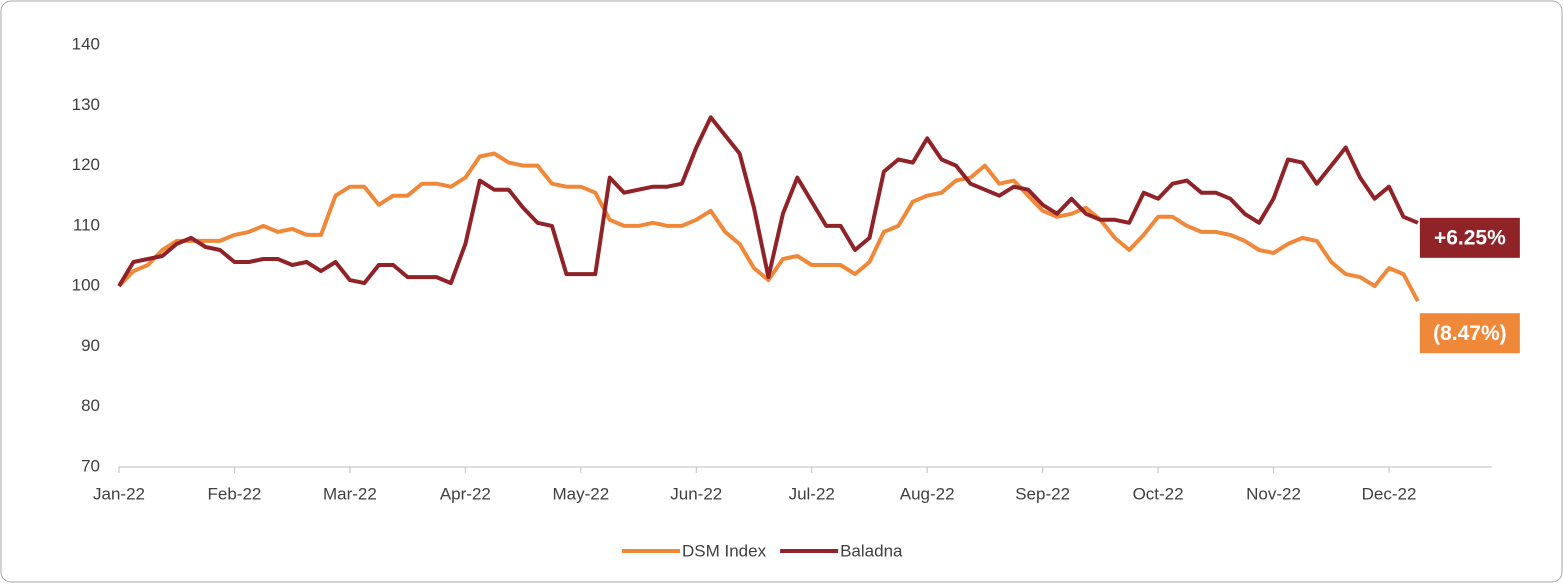 This screenshot has height=588, width=1563. Describe the element at coordinates (350, 493) in the screenshot. I see `x-tick-label: Mar-22` at that location.